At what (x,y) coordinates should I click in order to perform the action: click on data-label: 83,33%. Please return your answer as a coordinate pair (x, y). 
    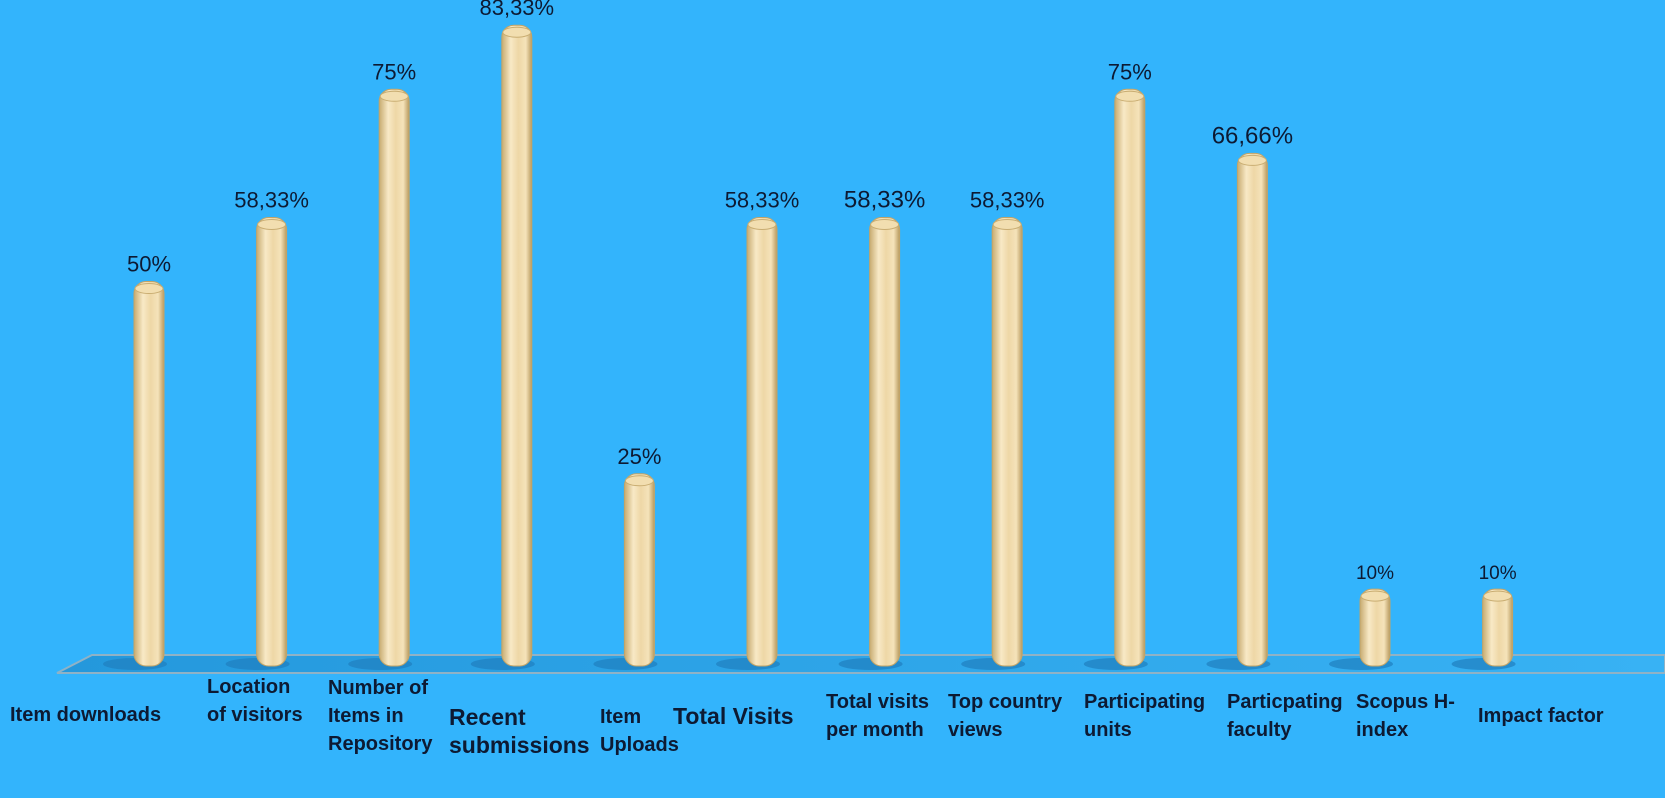
    Looking at the image, I should click on (516, 10).